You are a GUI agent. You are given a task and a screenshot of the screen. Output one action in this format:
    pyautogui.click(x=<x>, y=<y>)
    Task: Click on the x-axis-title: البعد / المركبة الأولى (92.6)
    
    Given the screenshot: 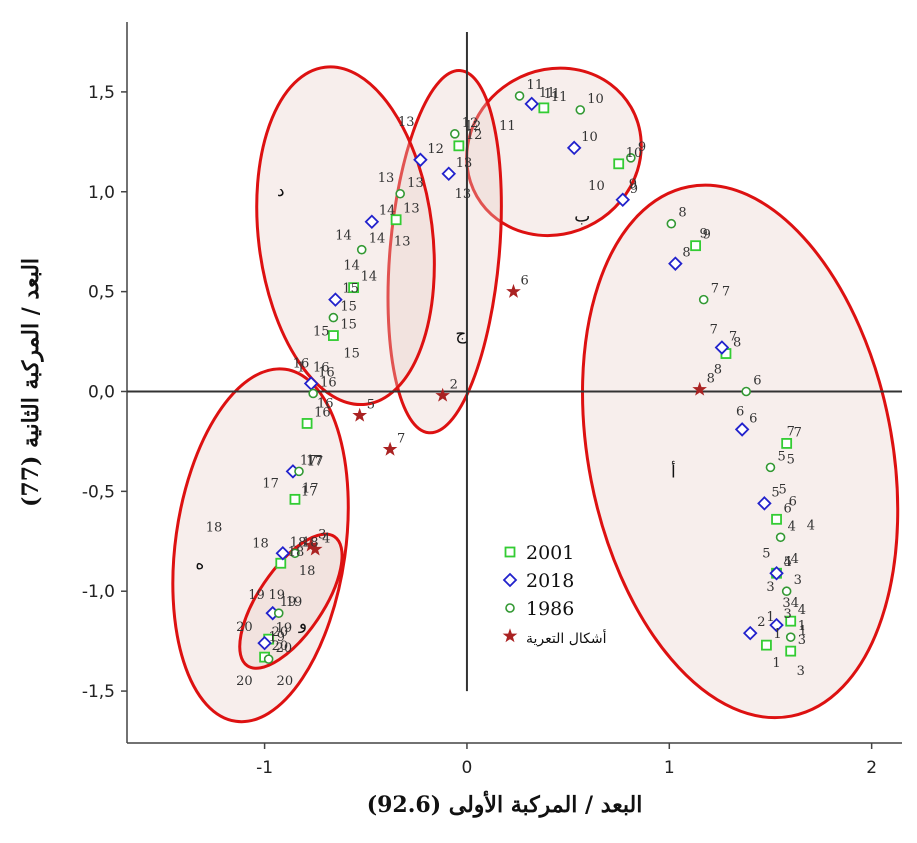 What is the action you would take?
    pyautogui.click(x=505, y=804)
    